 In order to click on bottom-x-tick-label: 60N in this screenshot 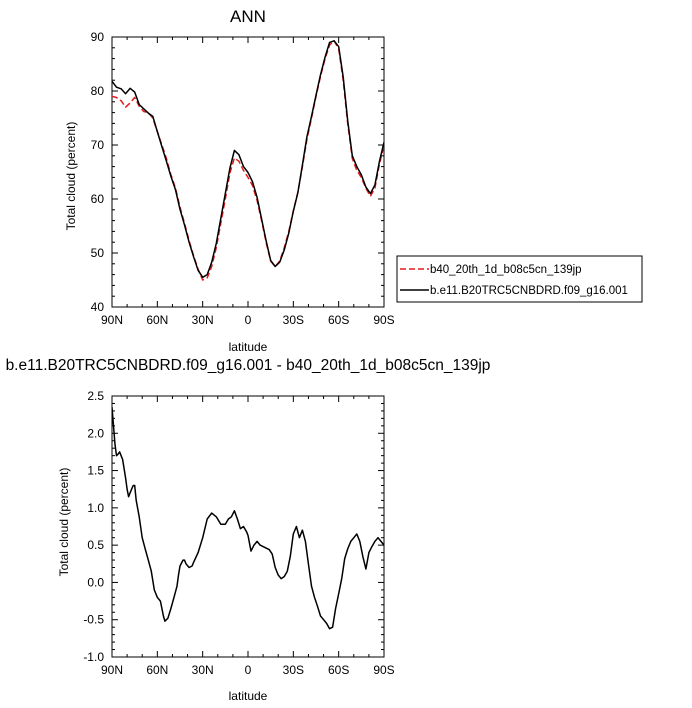, I will do `click(157, 670)`.